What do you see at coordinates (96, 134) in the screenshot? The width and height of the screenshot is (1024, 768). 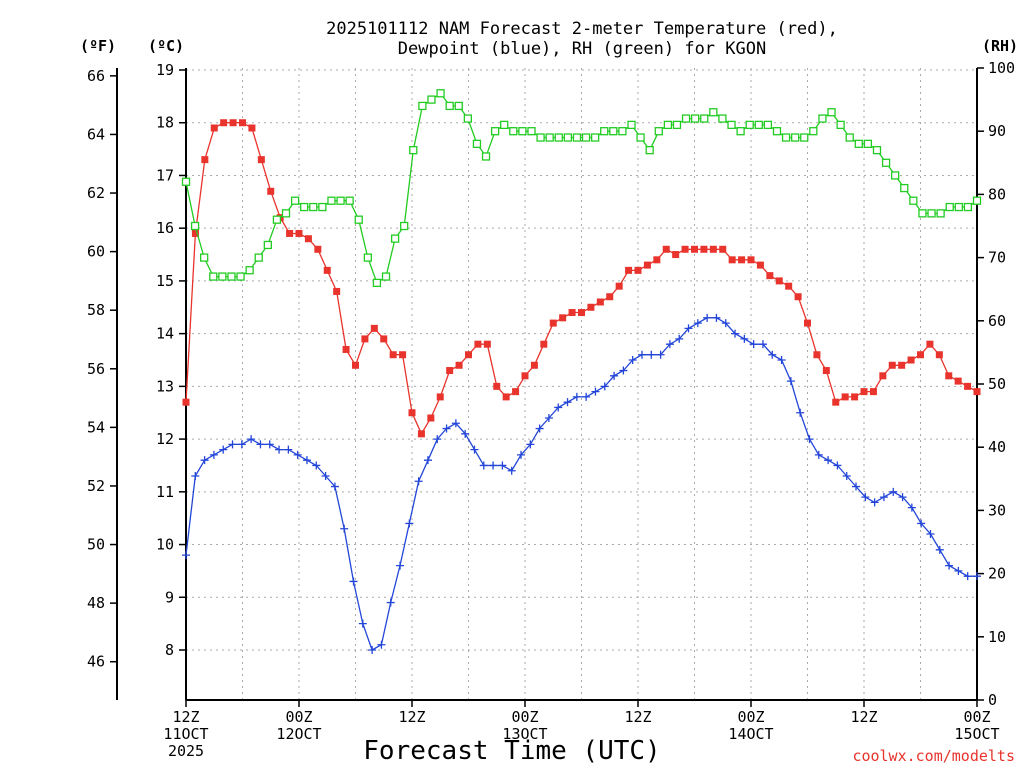 I see `fahrenheit-tick-label: 64` at bounding box center [96, 134].